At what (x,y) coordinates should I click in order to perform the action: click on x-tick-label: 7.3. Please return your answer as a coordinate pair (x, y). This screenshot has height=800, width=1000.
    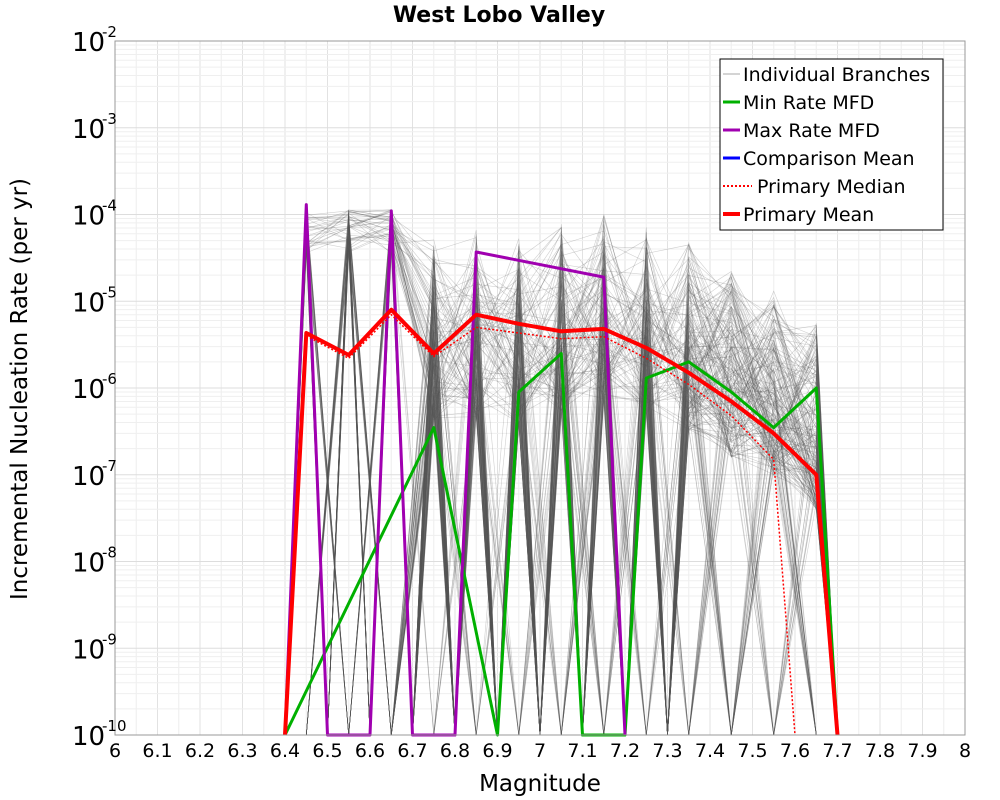
    Looking at the image, I should click on (667, 751).